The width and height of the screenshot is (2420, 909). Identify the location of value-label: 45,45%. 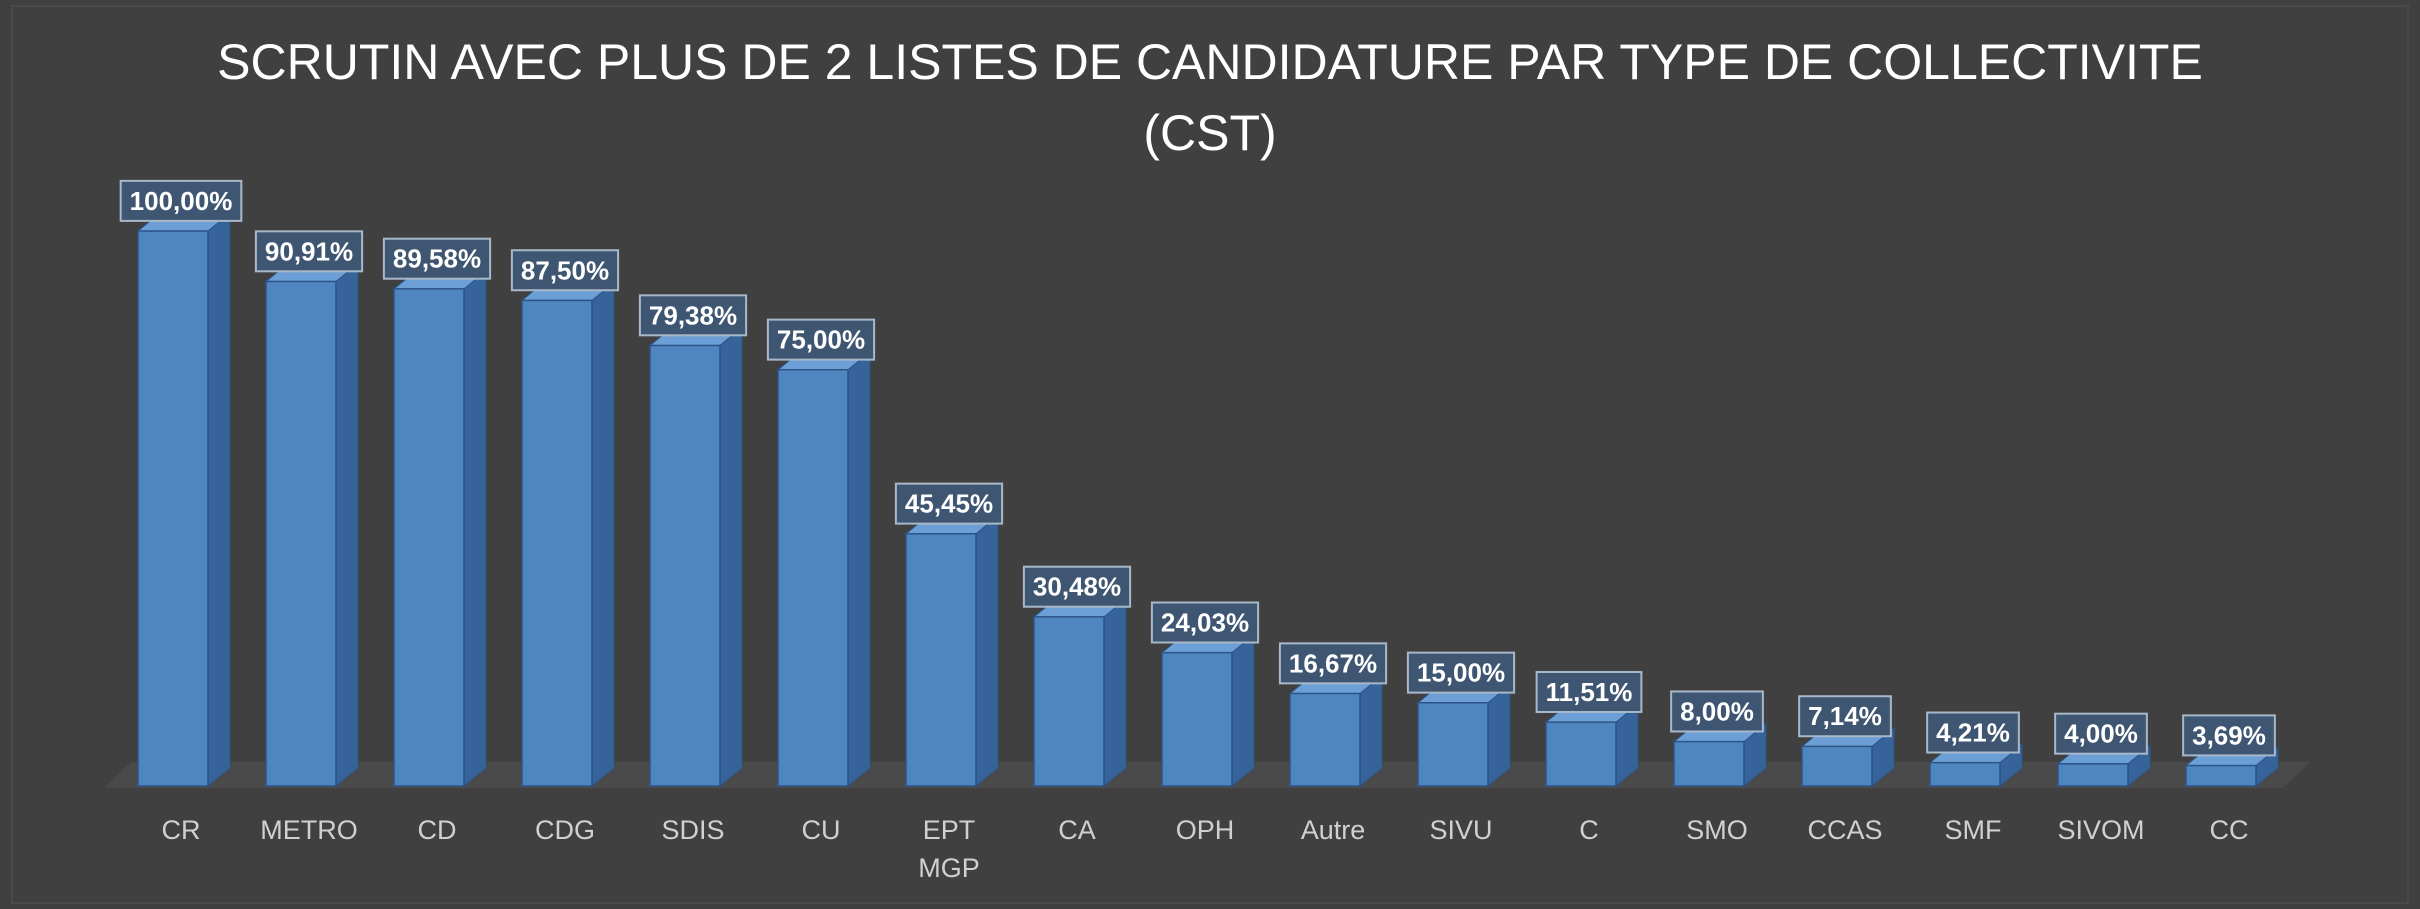
(949, 504).